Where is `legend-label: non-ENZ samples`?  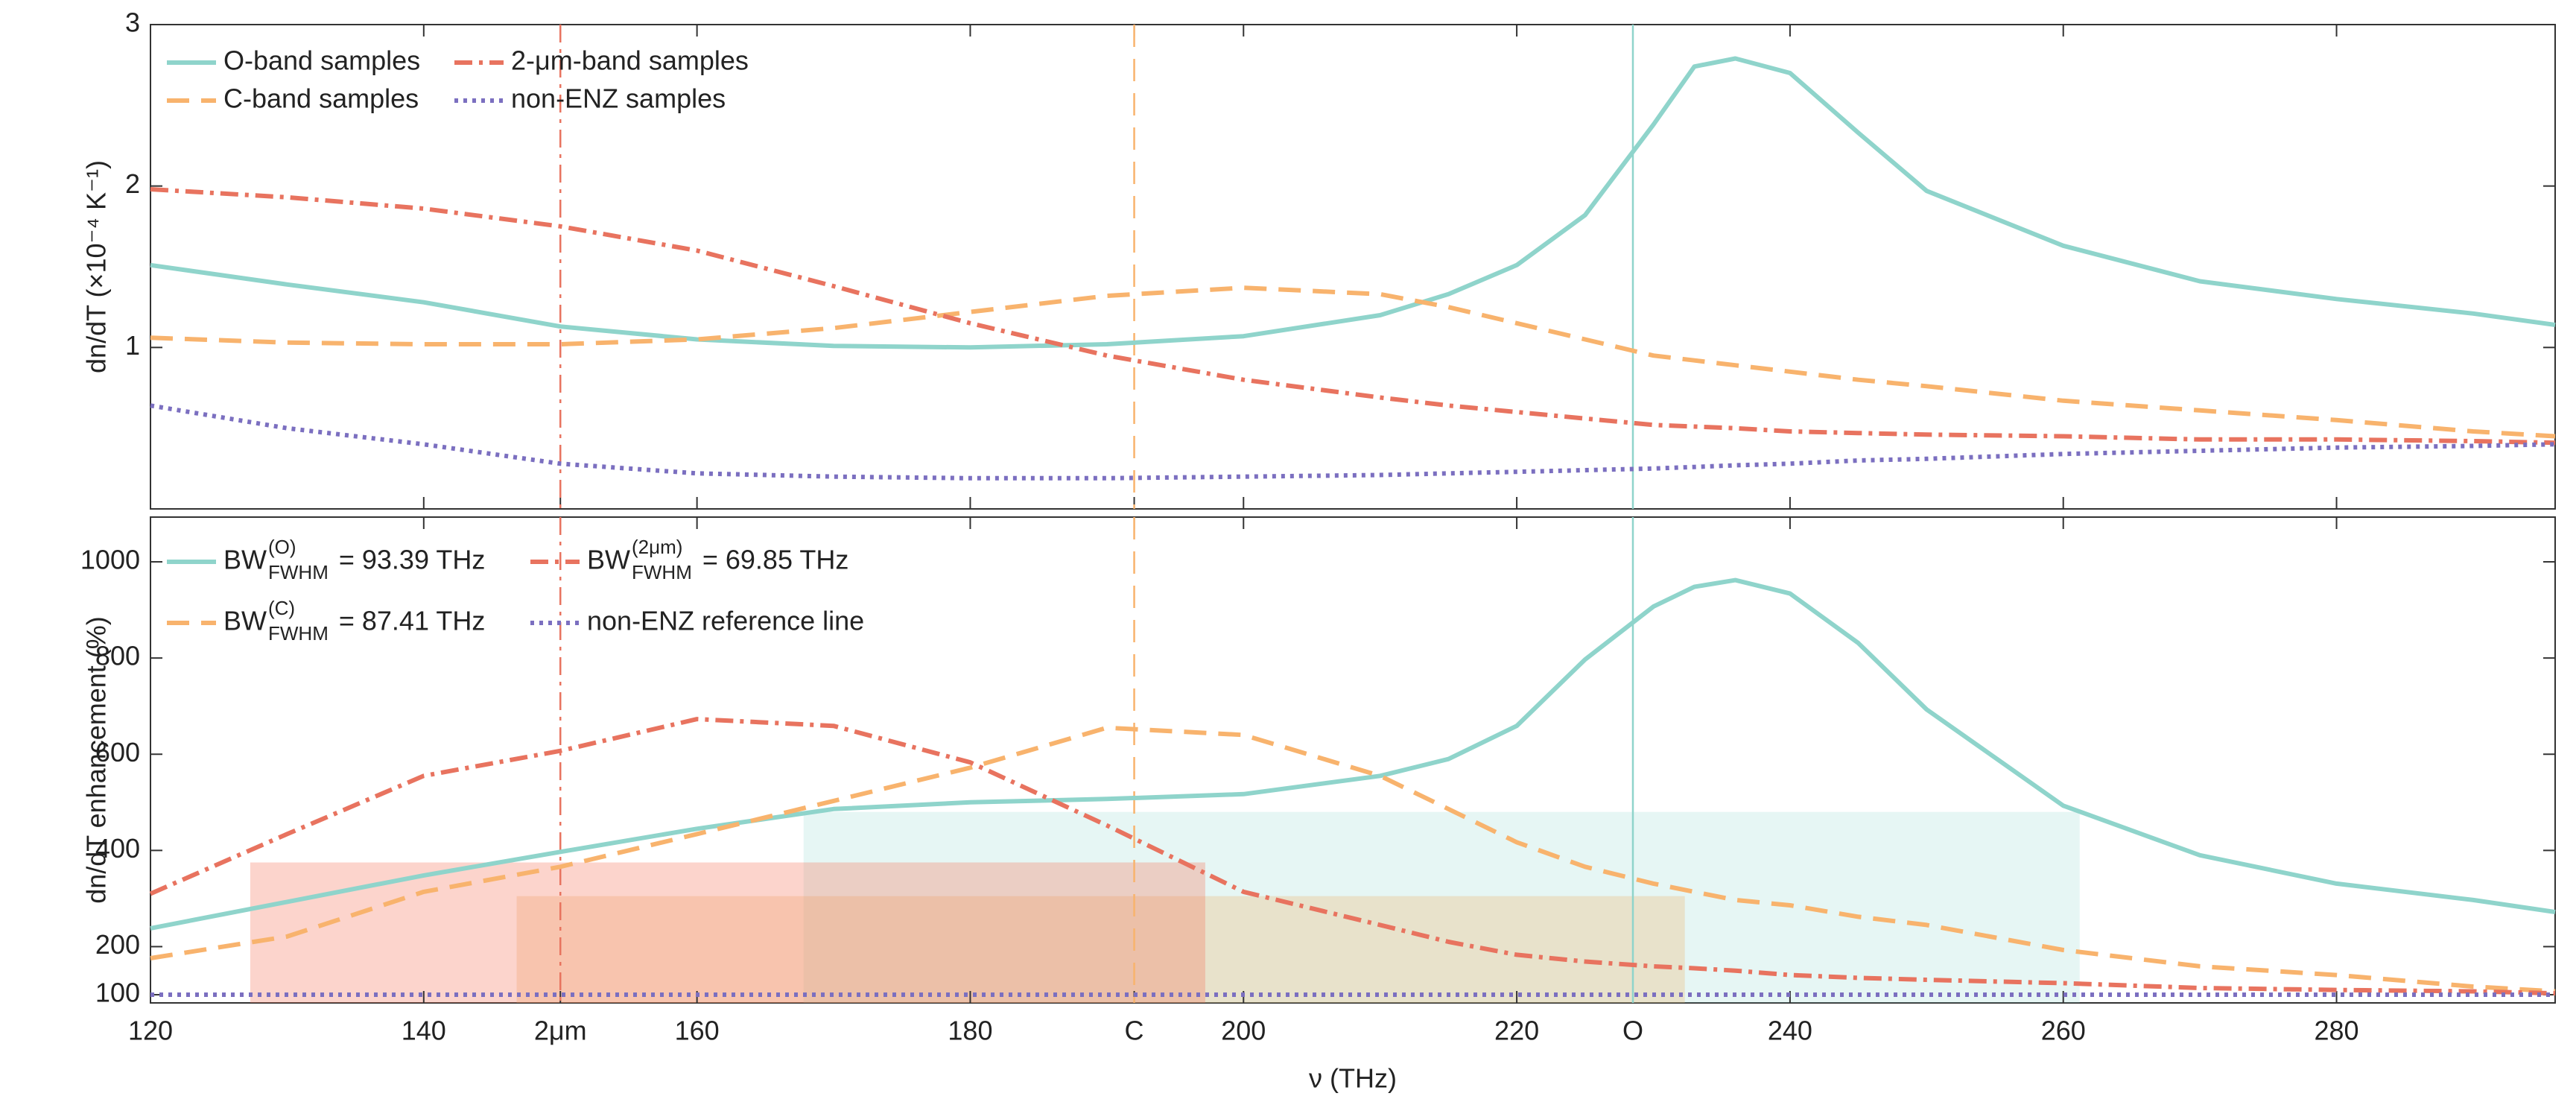 legend-label: non-ENZ samples is located at coordinates (619, 98).